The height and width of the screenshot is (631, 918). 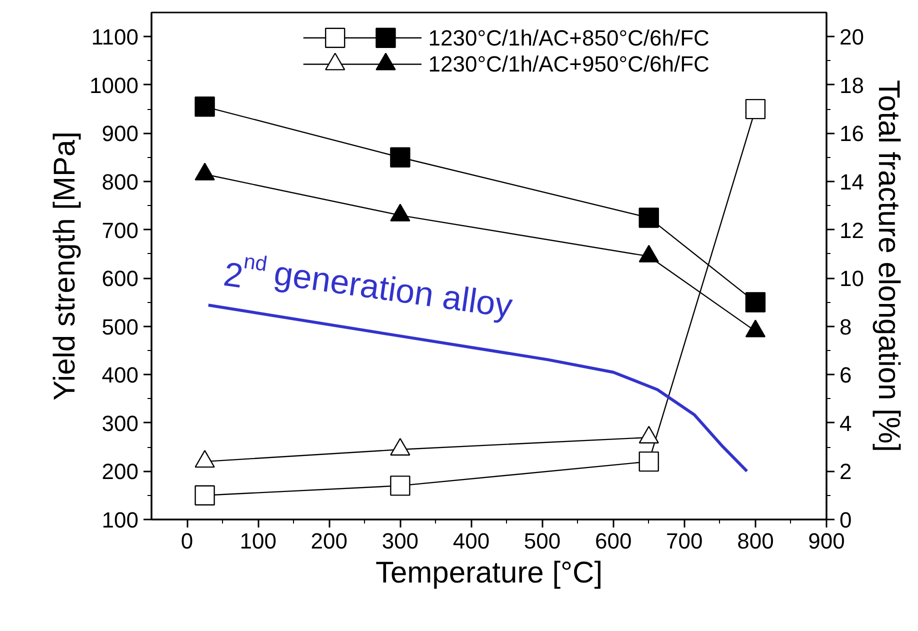 What do you see at coordinates (329, 541) in the screenshot?
I see `x-tick-label: 200` at bounding box center [329, 541].